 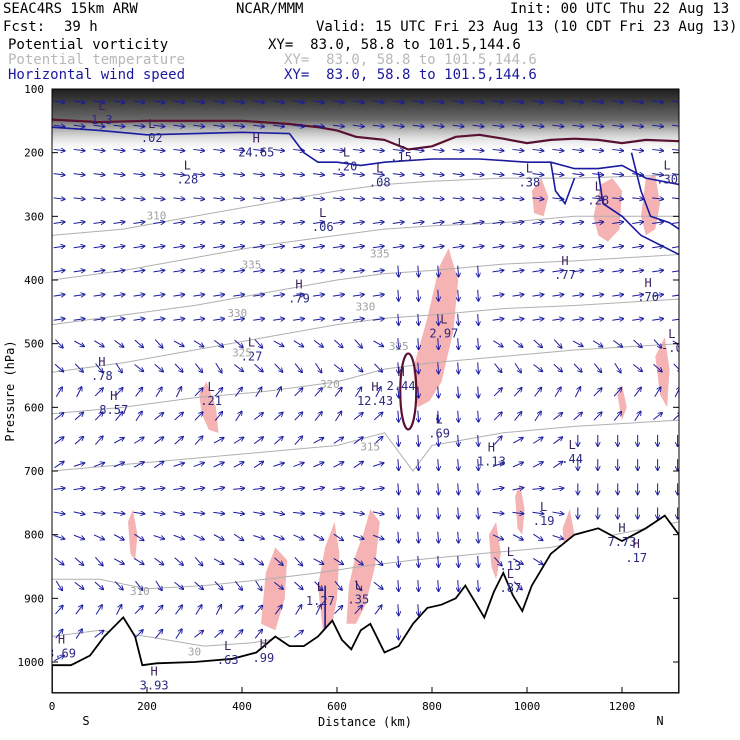 I want to click on low-marker: L2.97, so click(x=443, y=326).